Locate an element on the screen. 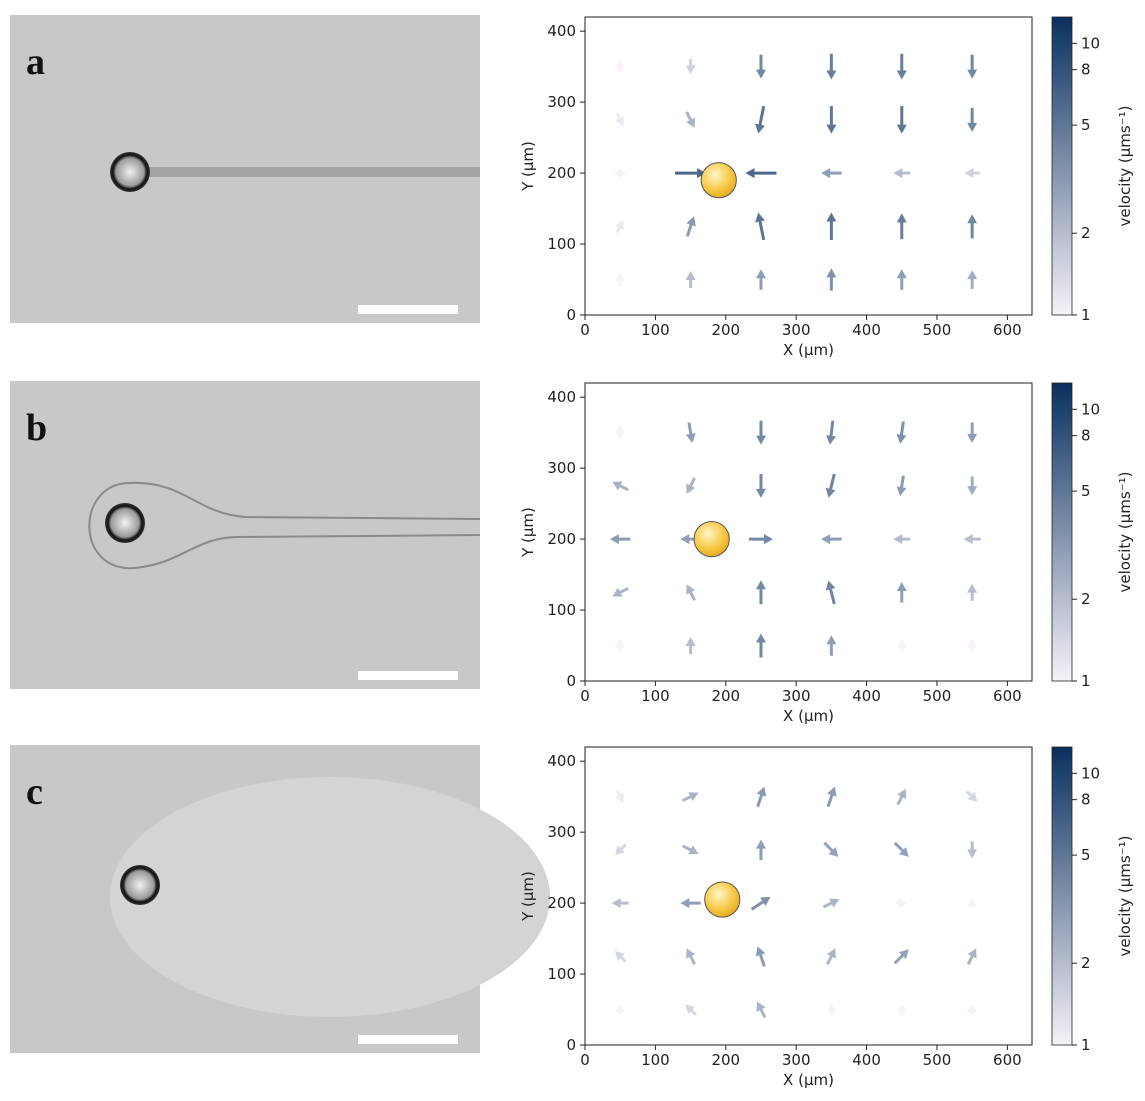 The height and width of the screenshot is (1101, 1145). plot-area is located at coordinates (808, 166).